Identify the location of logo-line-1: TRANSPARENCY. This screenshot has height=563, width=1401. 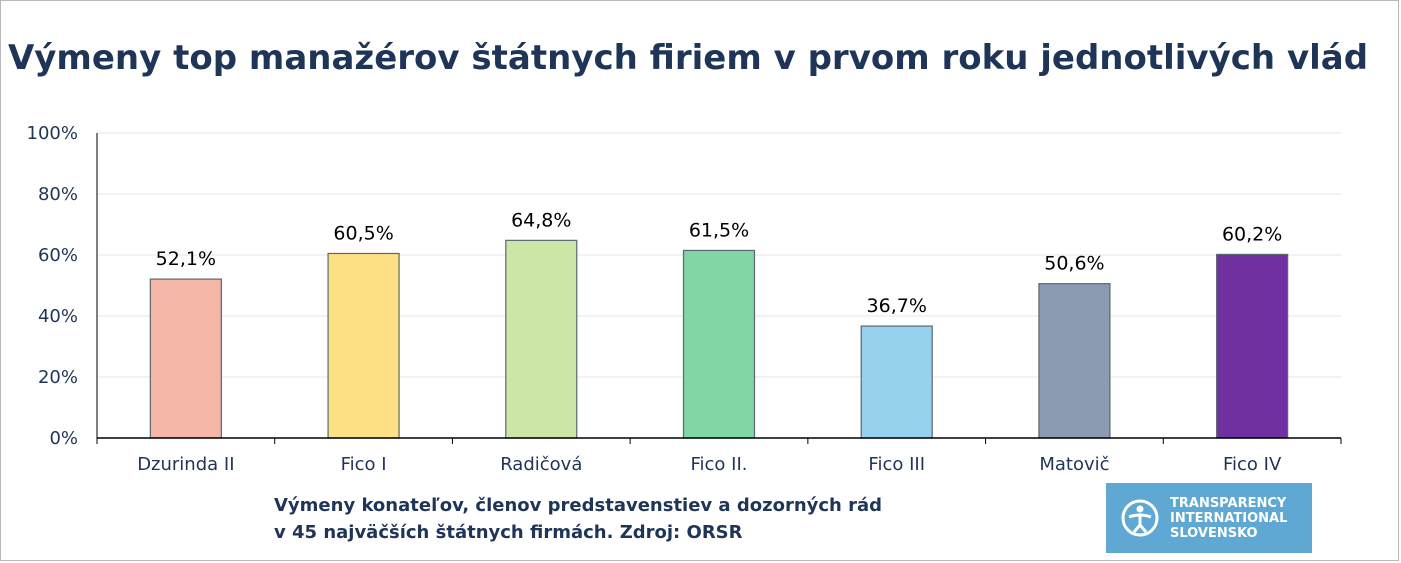
(1228, 503).